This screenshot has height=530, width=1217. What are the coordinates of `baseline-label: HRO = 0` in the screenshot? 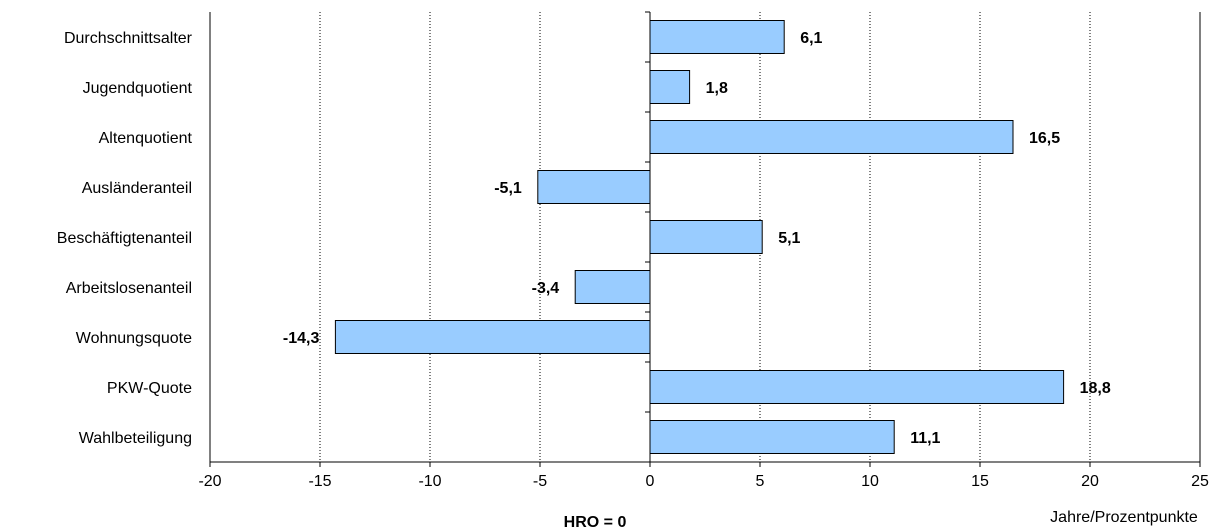 It's located at (595, 522).